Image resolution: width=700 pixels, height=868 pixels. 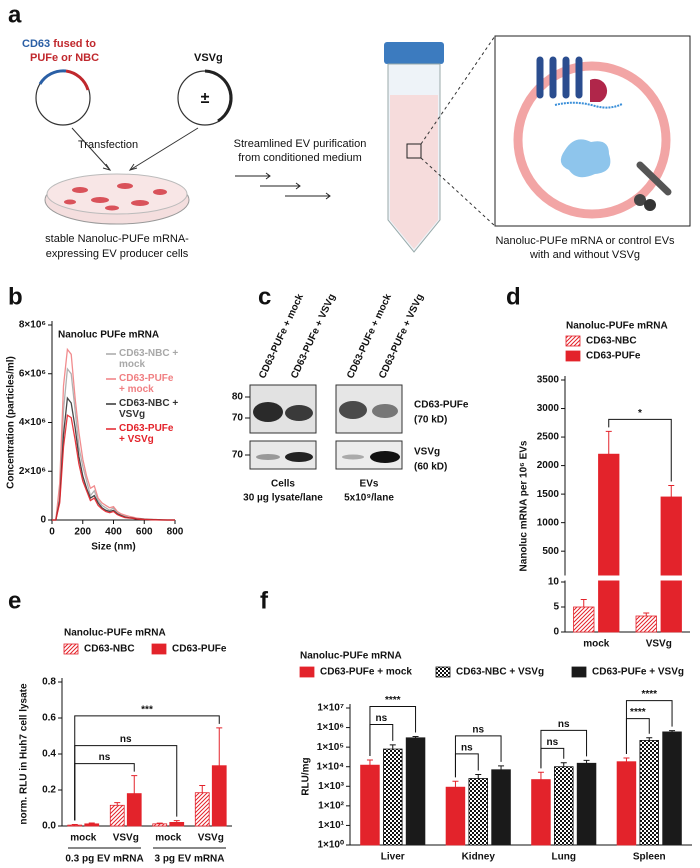 What do you see at coordinates (624, 578) in the screenshot?
I see `axis-break` at bounding box center [624, 578].